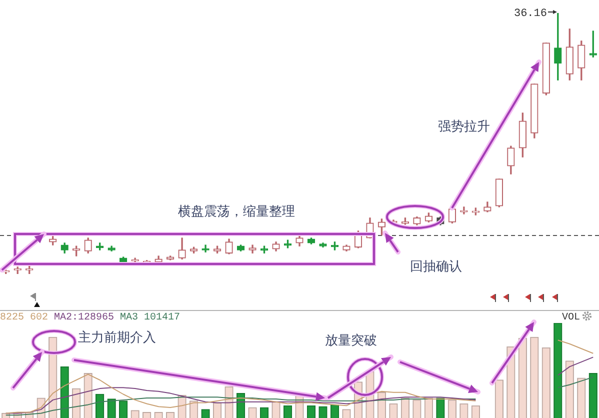  Describe the element at coordinates (84, 318) in the screenshot. I see `text: MA2:128965` at that location.